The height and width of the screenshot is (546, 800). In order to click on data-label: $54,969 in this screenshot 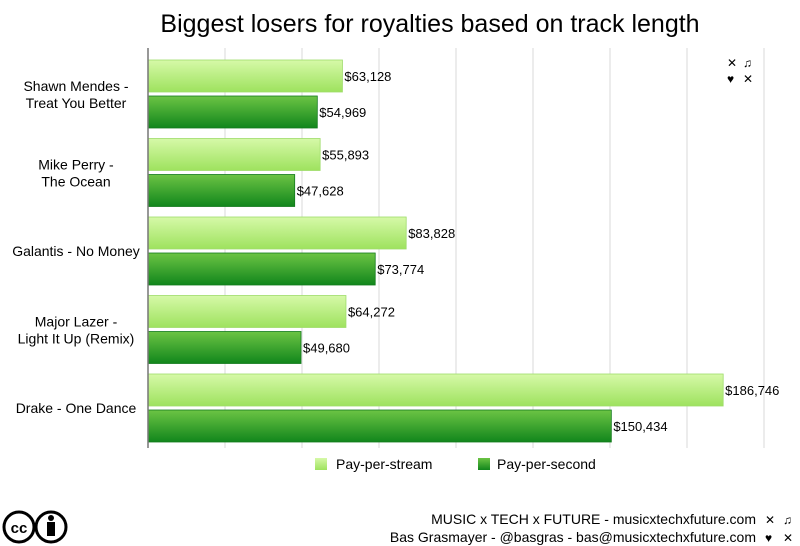, I will do `click(342, 112)`.